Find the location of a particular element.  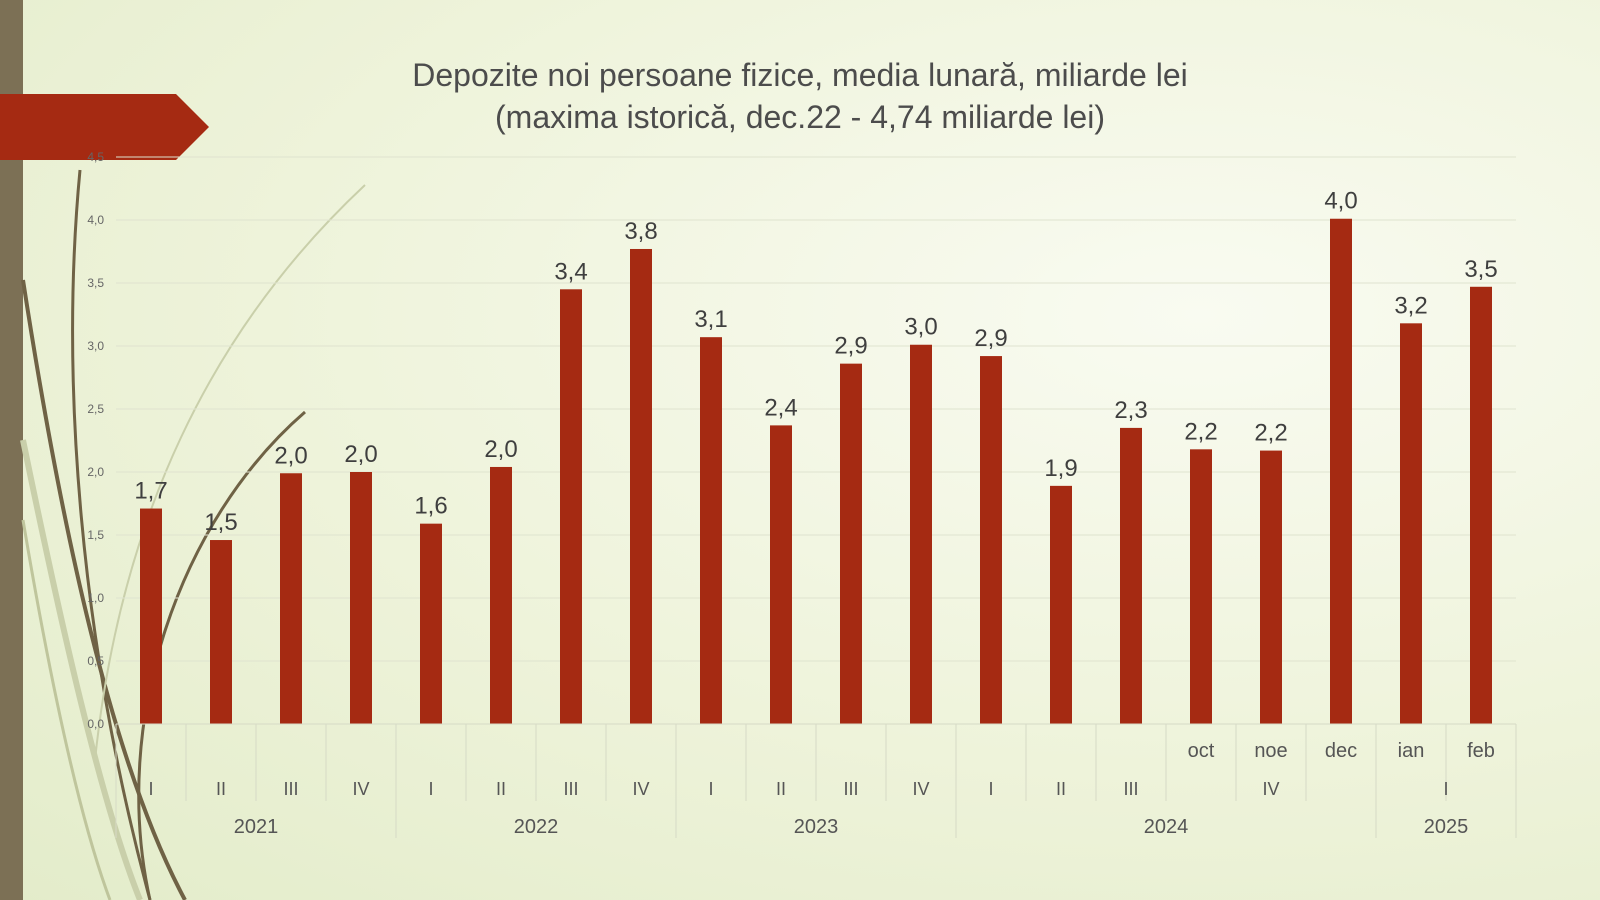

y-tick-label: 3,0 is located at coordinates (95, 346).